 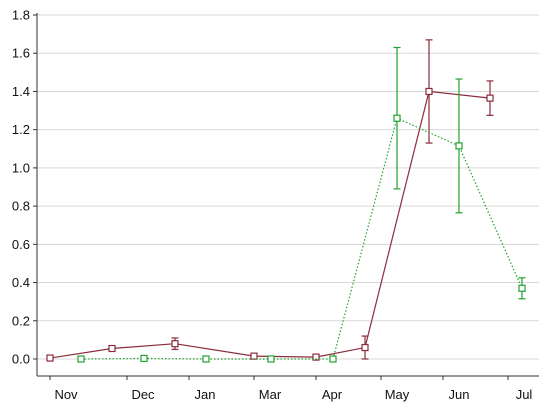 I want to click on y-tick-label: 1.8, so click(x=21, y=15).